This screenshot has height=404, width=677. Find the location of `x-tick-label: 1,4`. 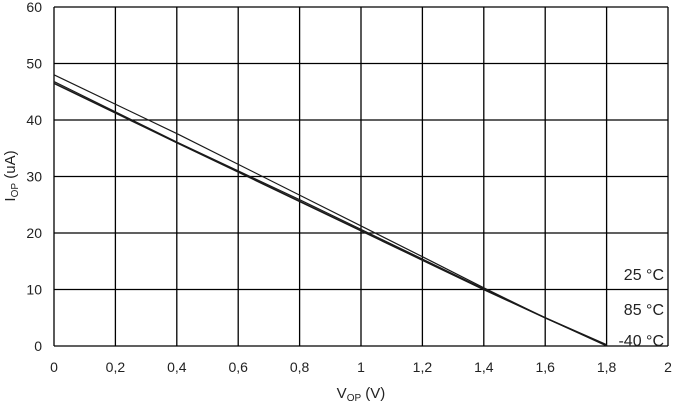

x-tick-label: 1,4 is located at coordinates (484, 367).